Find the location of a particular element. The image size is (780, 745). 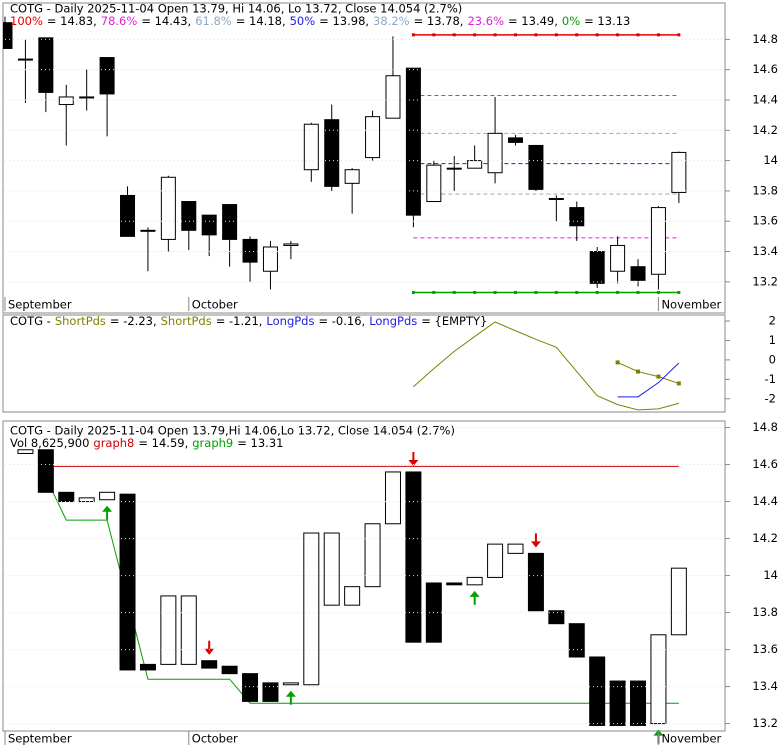

y-tick-label: 14.4 is located at coordinates (765, 501).